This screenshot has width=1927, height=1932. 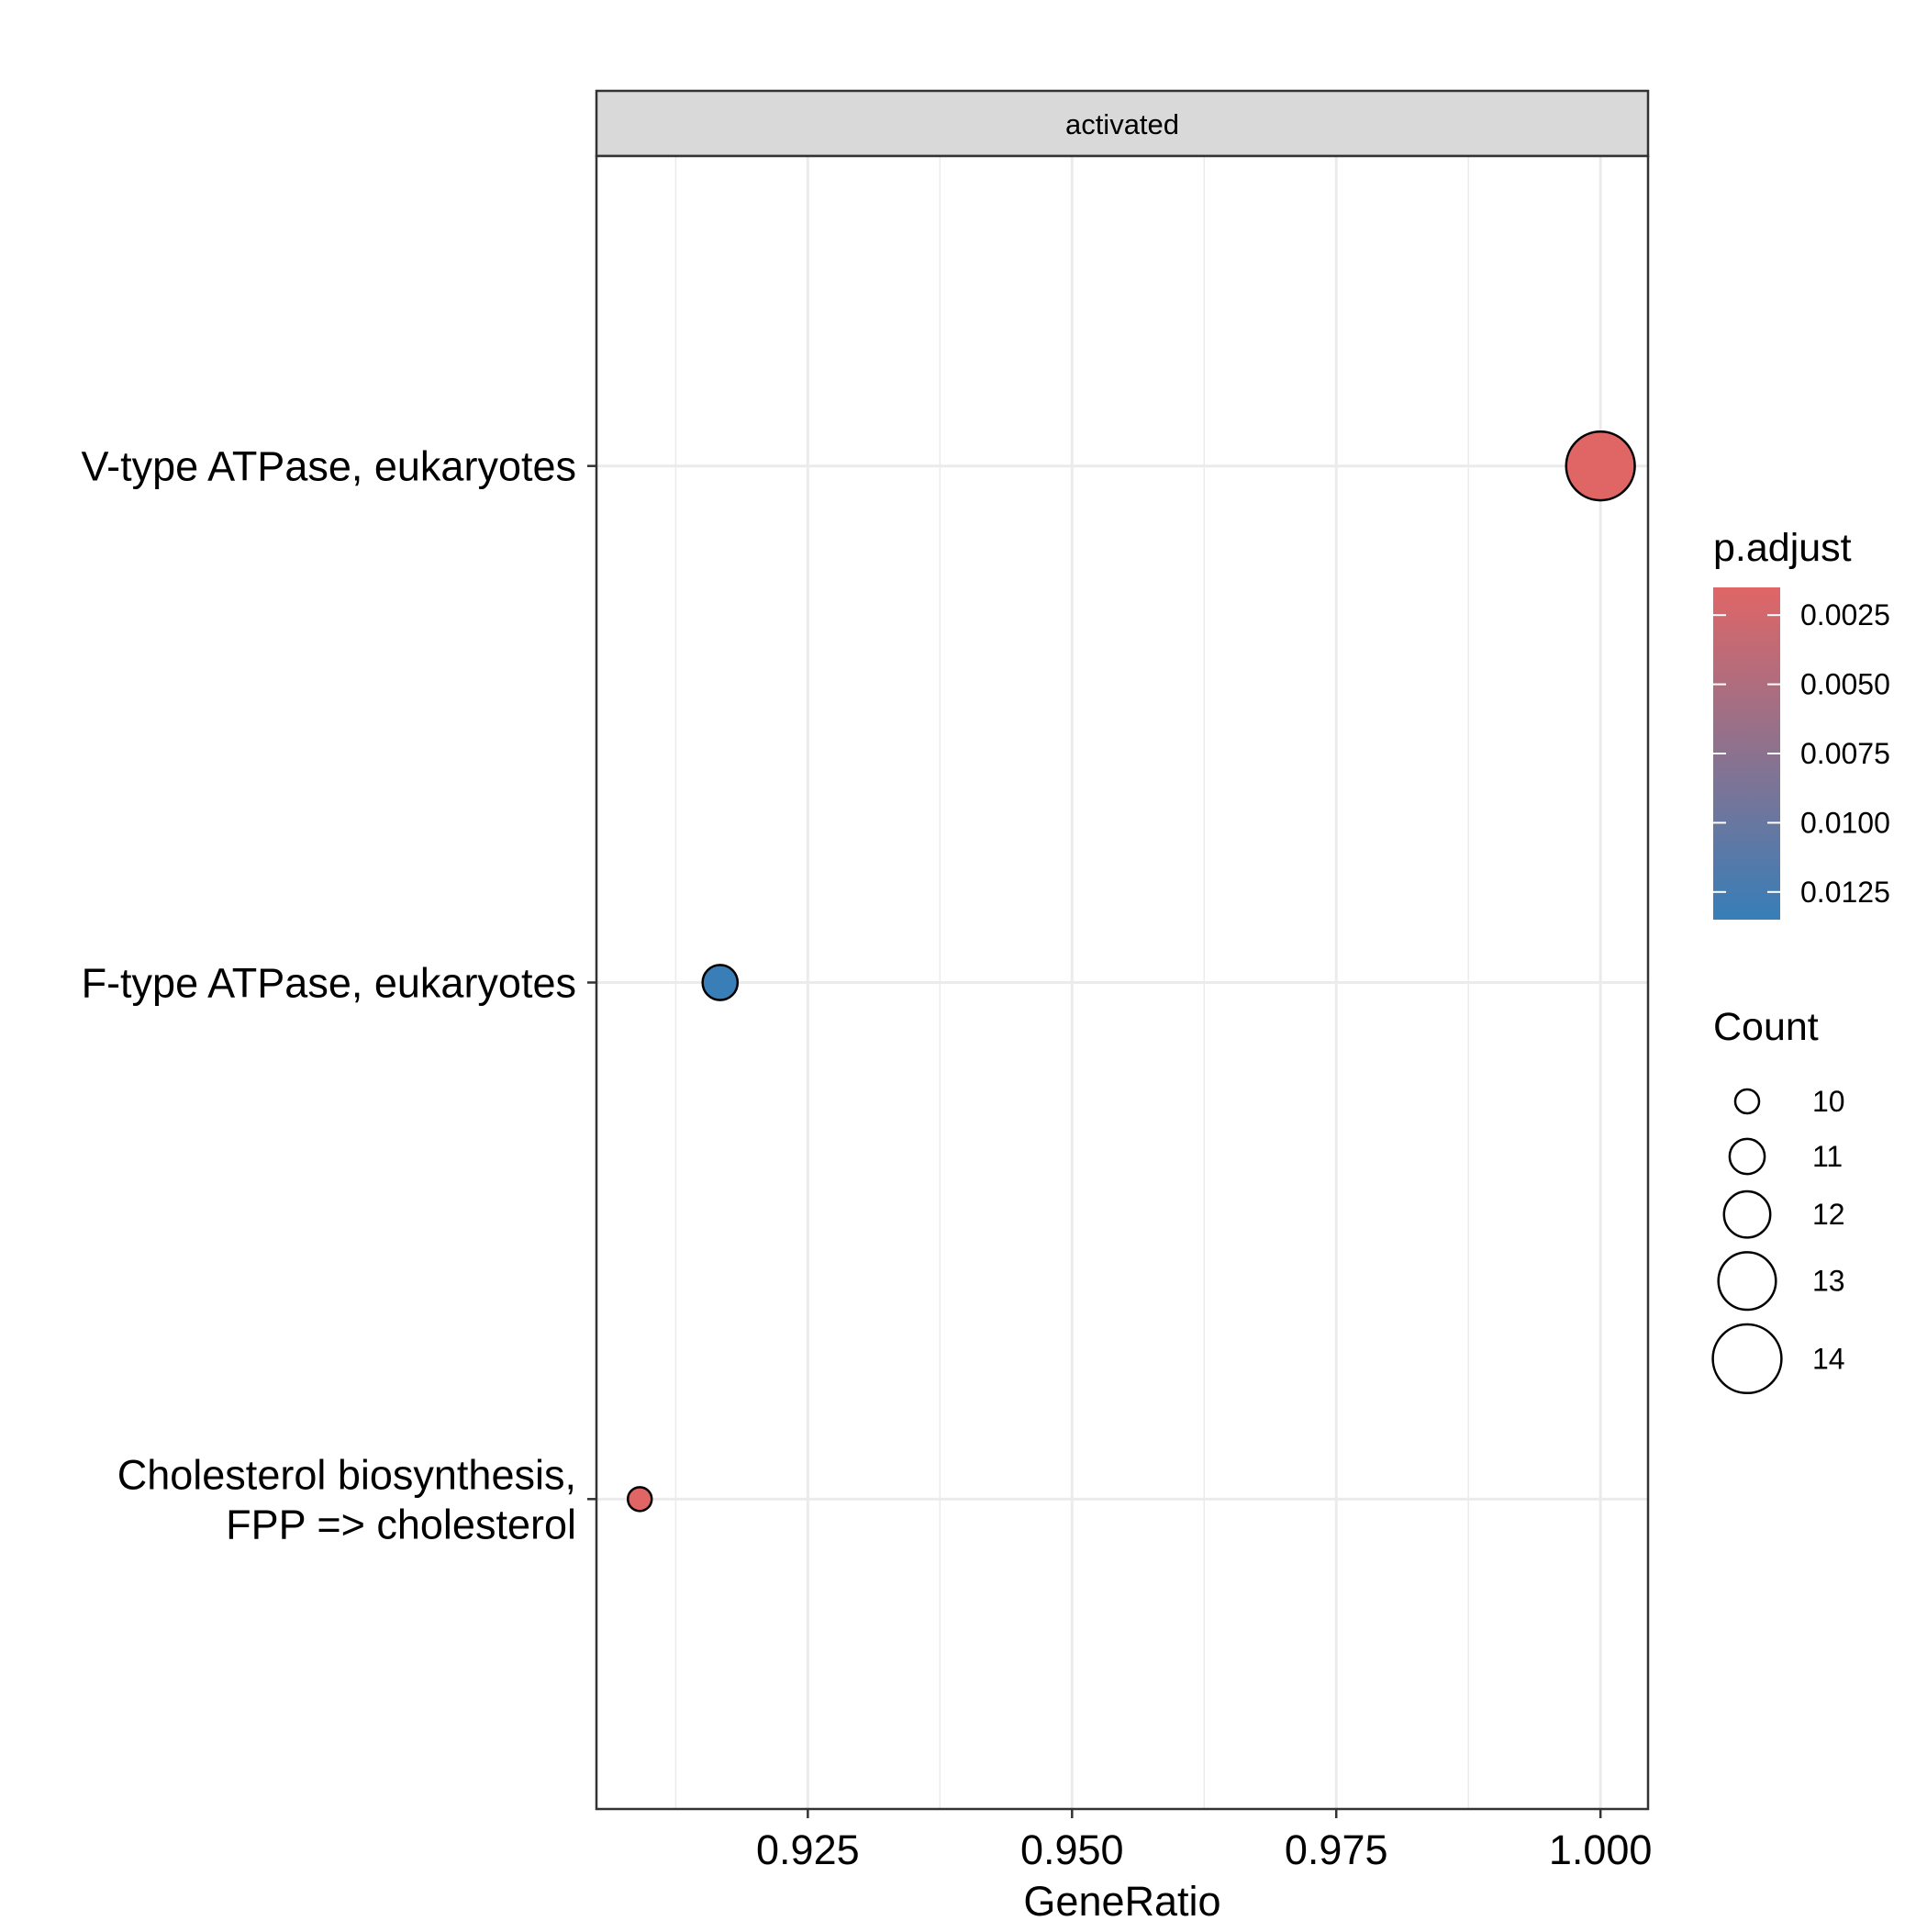 I want to click on colorbar-tick-label: 0.0100, so click(x=1845, y=822).